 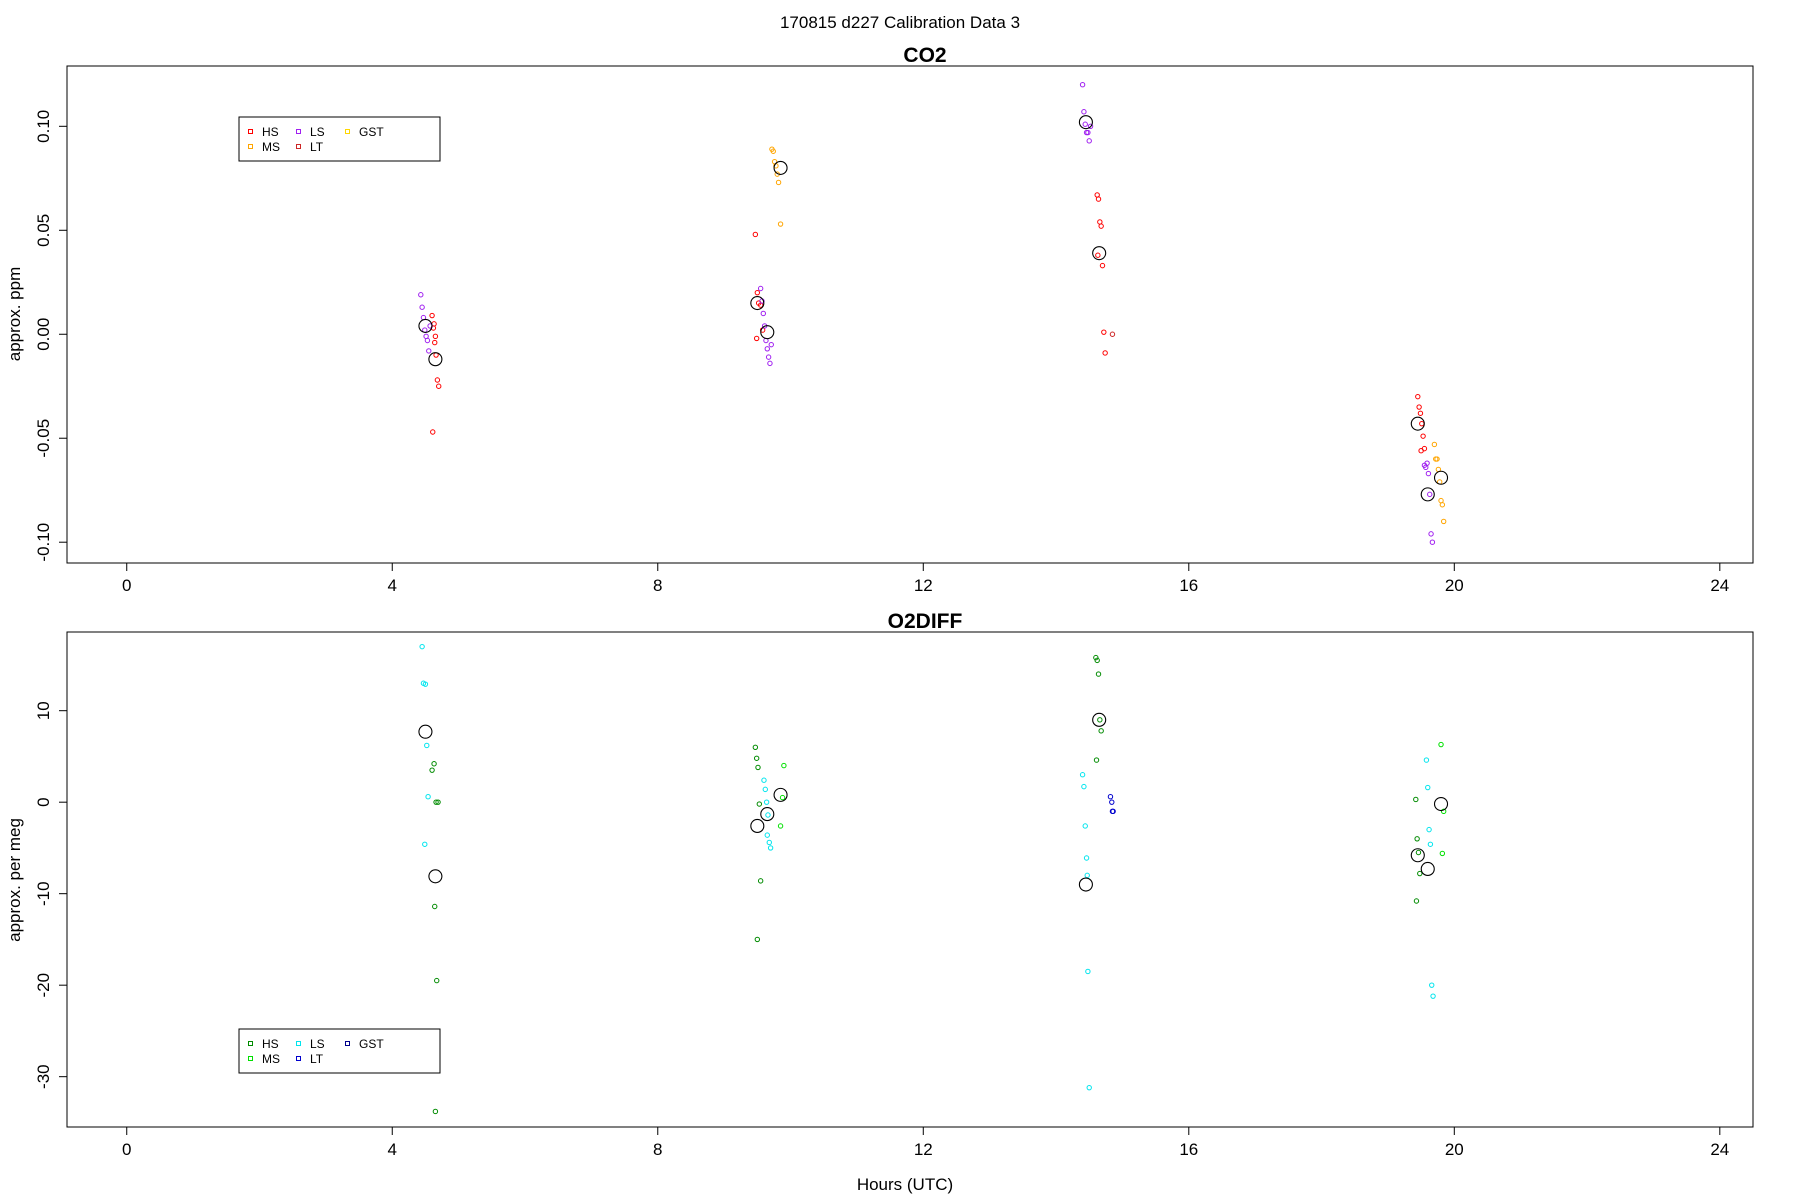 I want to click on o2diff-y-axis-label: approx. per meg, so click(x=14, y=880).